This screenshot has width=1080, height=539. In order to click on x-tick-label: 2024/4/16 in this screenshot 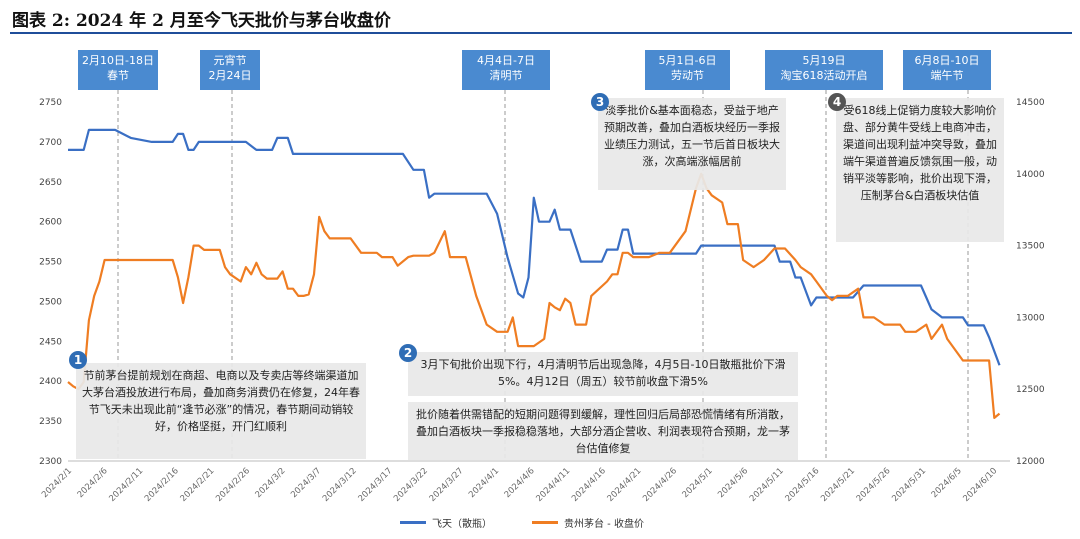, I will do `click(589, 485)`.